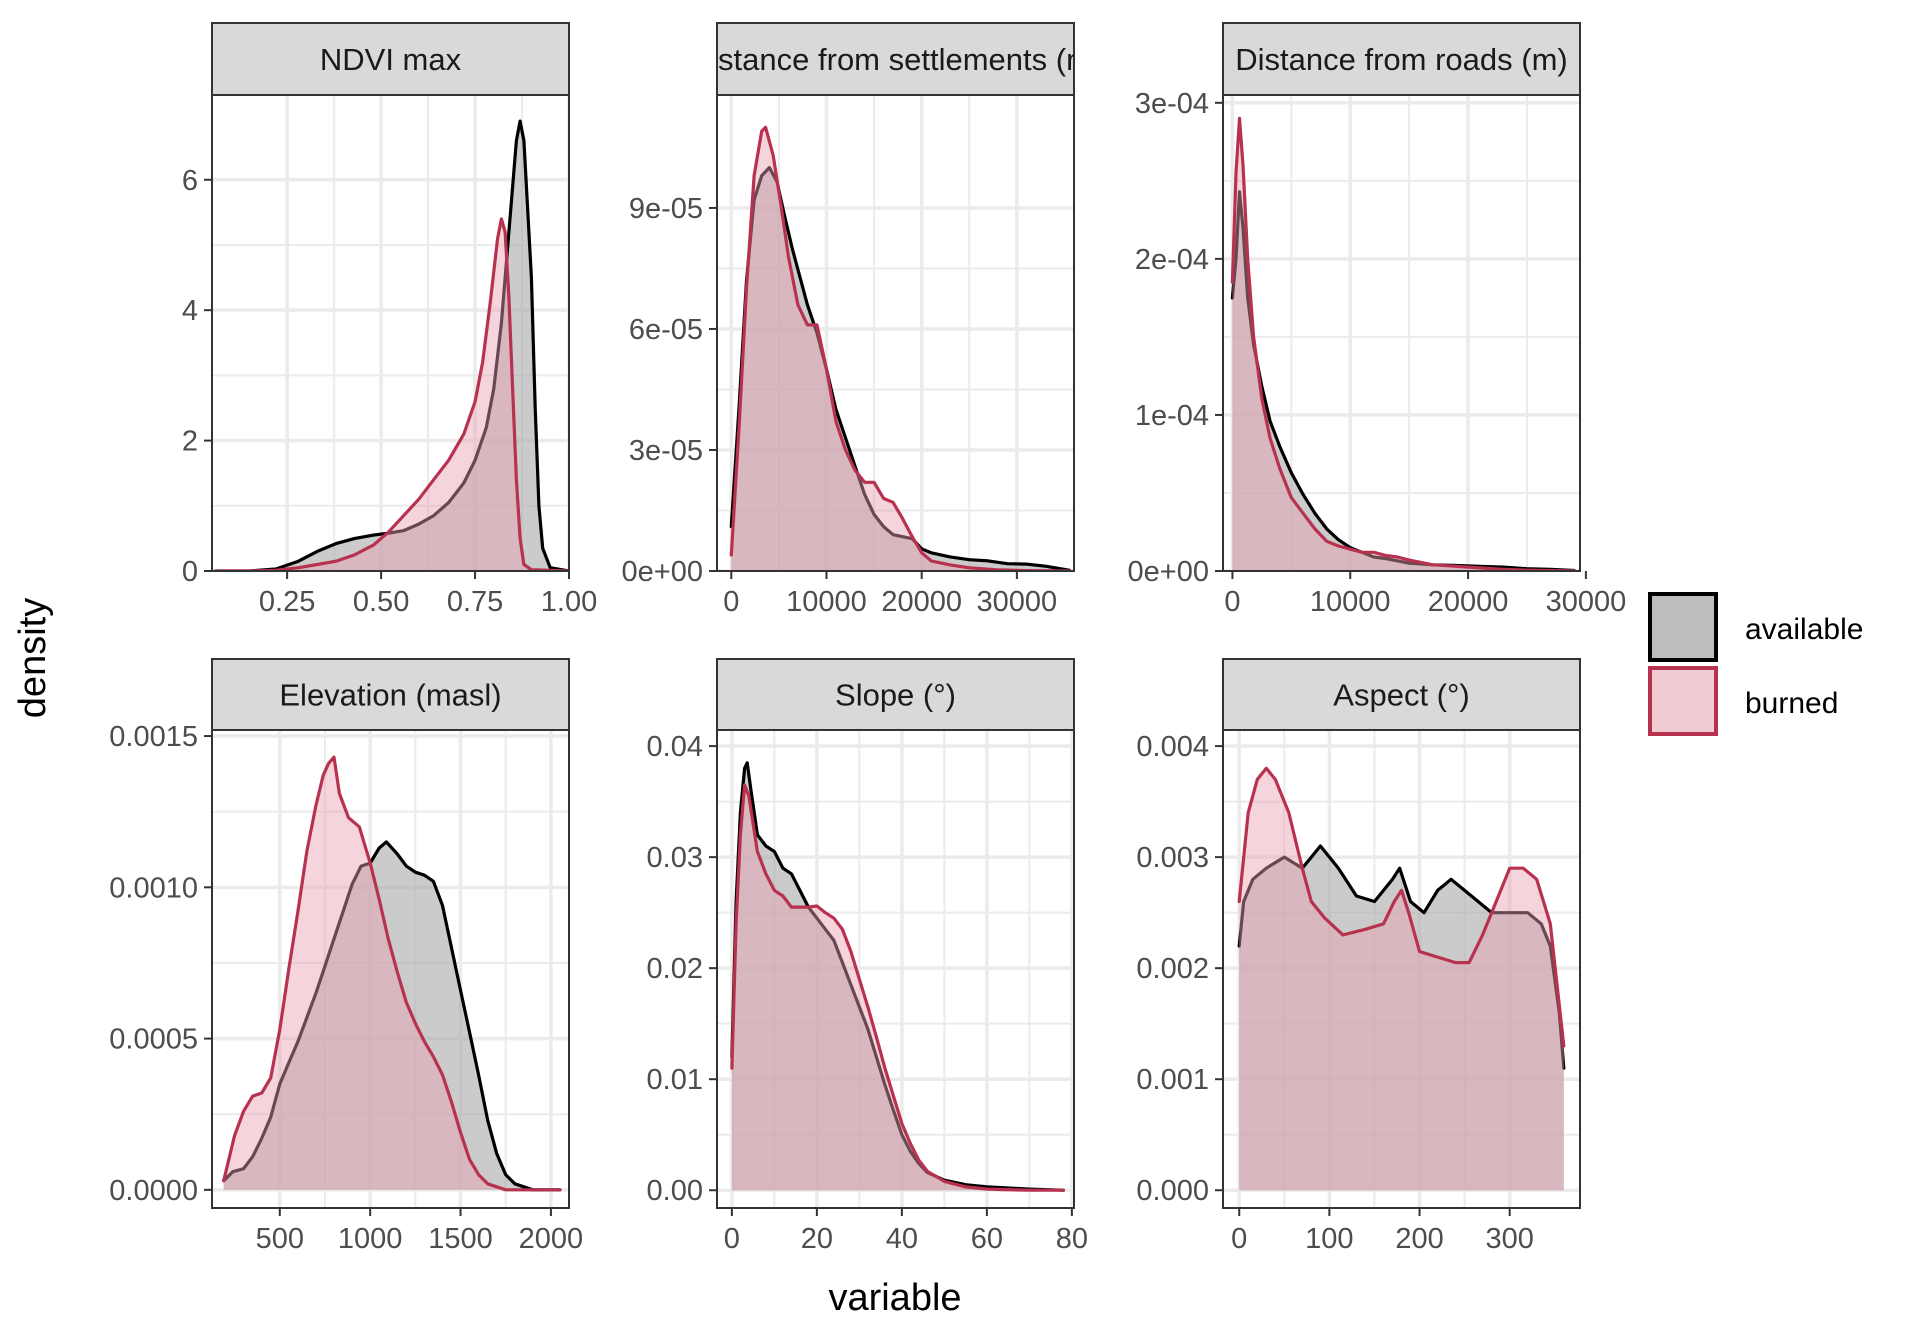  Describe the element at coordinates (1172, 104) in the screenshot. I see `y-tick-label: 3e-04` at that location.